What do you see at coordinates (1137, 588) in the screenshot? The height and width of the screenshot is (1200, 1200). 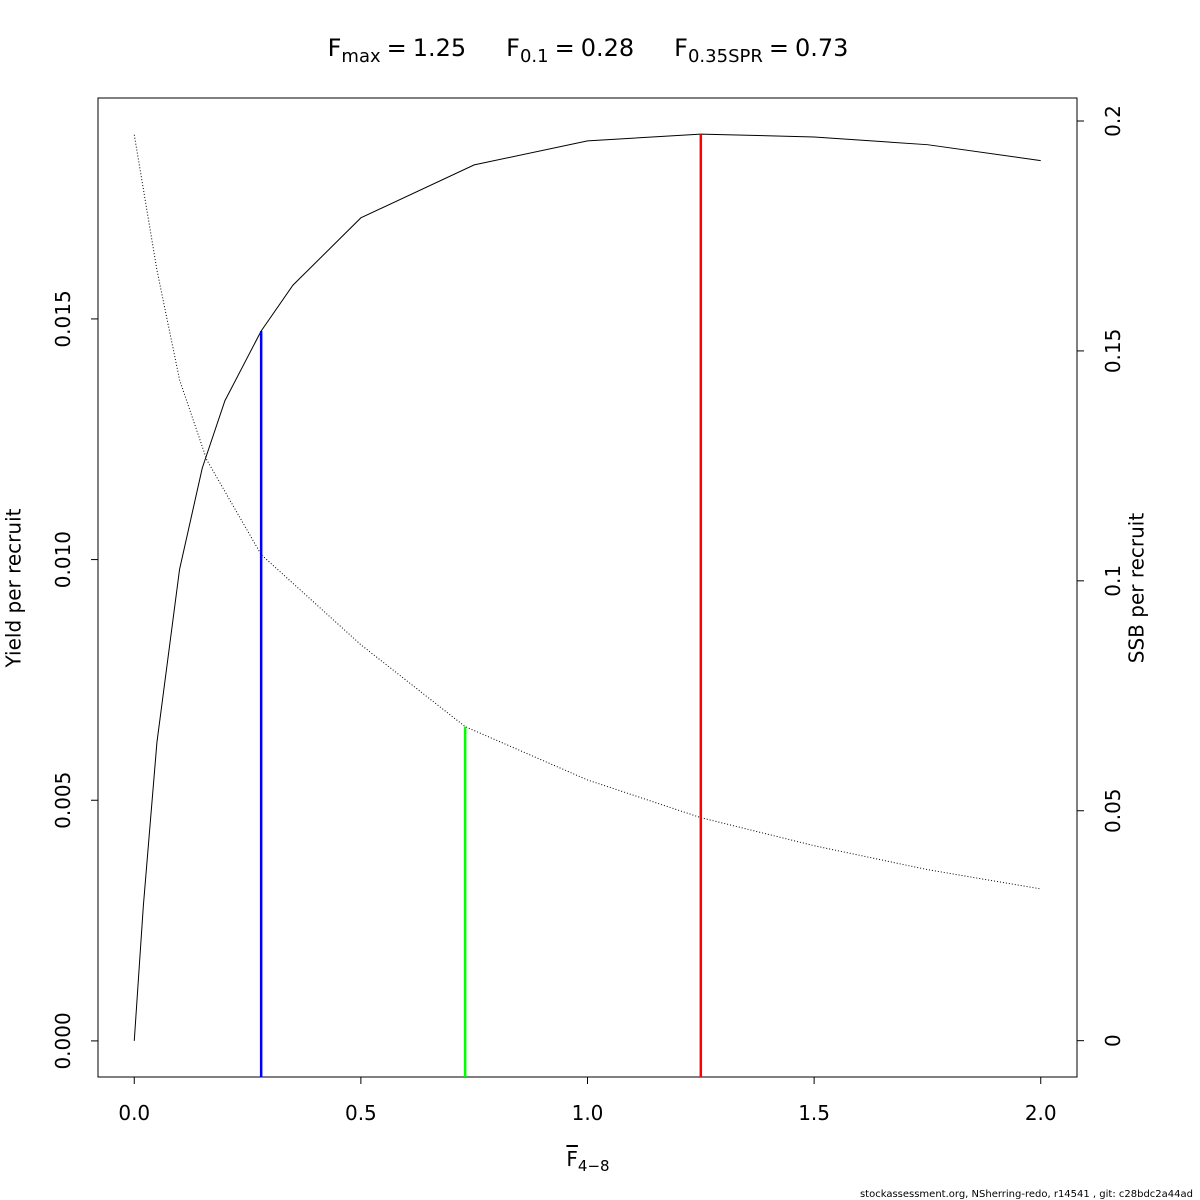 I see `y2-axis-label: SSB per recruit` at bounding box center [1137, 588].